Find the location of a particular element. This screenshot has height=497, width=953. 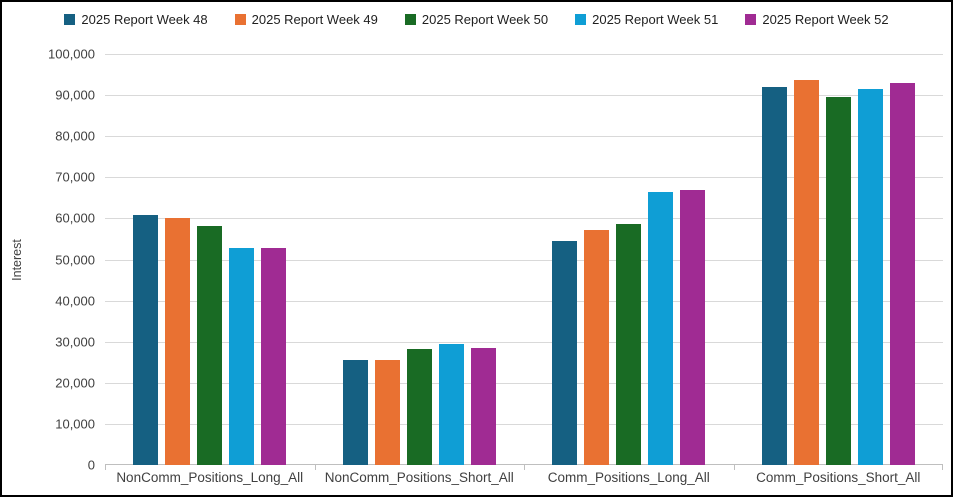

legend-label: 2025 Report Week 51 is located at coordinates (655, 19).